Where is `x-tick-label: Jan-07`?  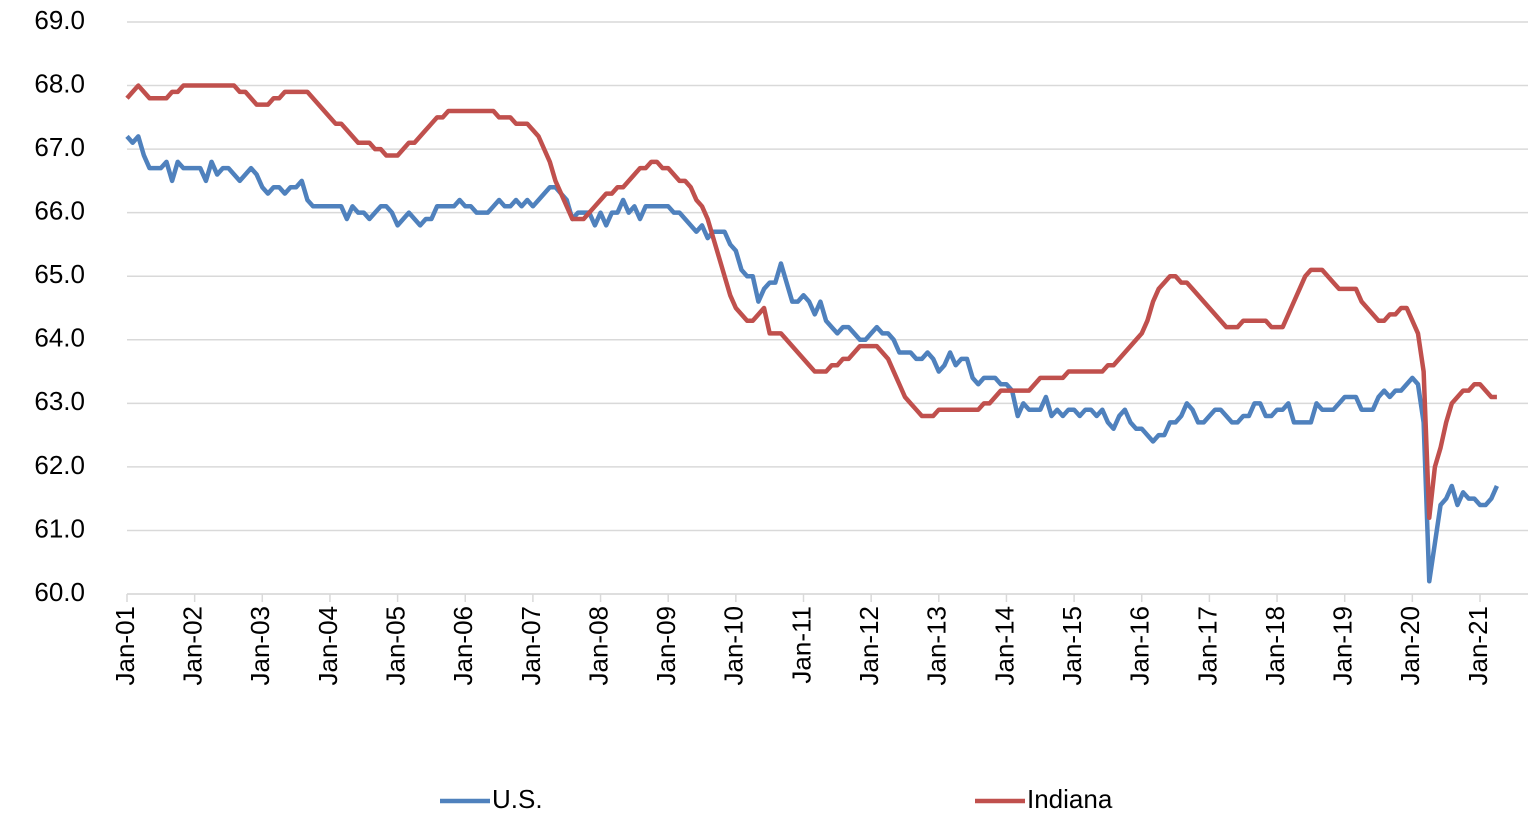
x-tick-label: Jan-07 is located at coordinates (531, 646).